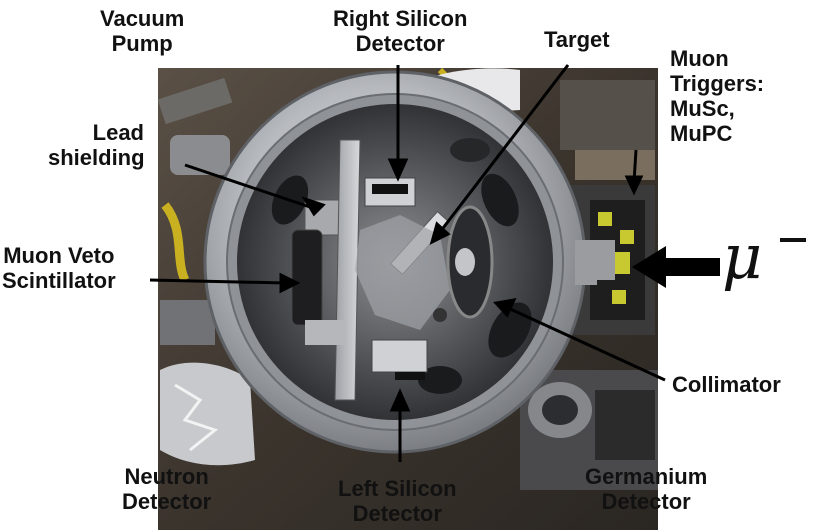 Image resolution: width=818 pixels, height=530 pixels. What do you see at coordinates (742, 256) in the screenshot?
I see `muon-symbol: μ` at bounding box center [742, 256].